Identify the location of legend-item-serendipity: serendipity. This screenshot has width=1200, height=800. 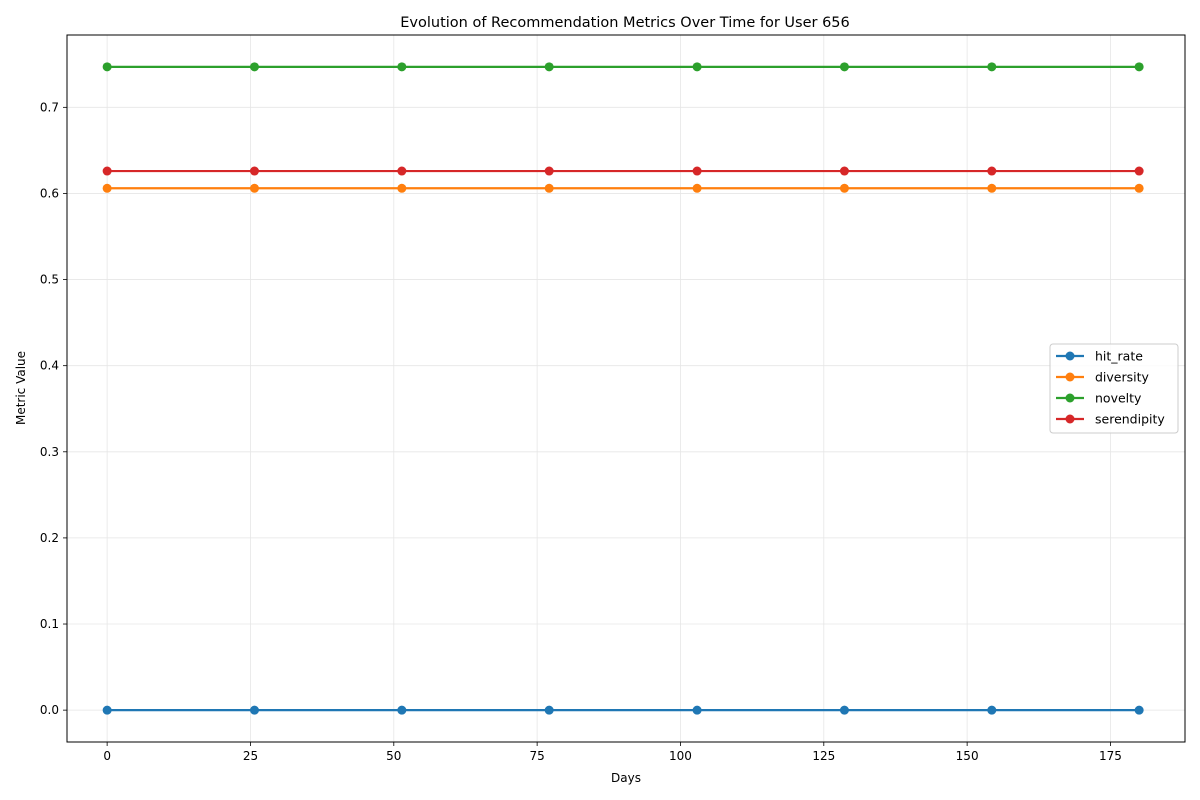
(1110, 419).